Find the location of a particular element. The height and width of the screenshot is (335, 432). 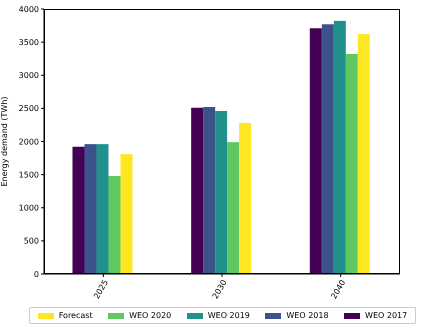

y-tick-label: 2000 is located at coordinates (28, 141).